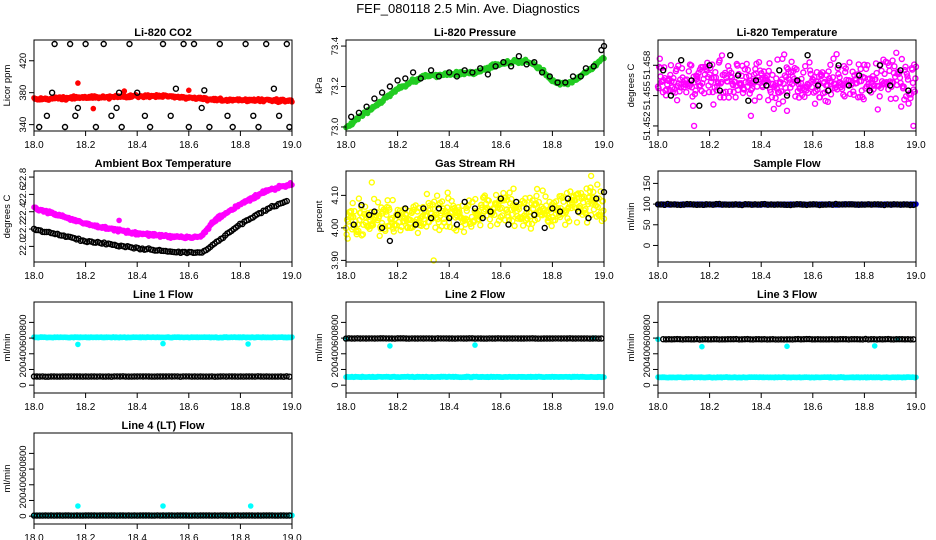 This screenshot has height=540, width=936. What do you see at coordinates (647, 125) in the screenshot?
I see `y-tick-label: 51.452` at bounding box center [647, 125].